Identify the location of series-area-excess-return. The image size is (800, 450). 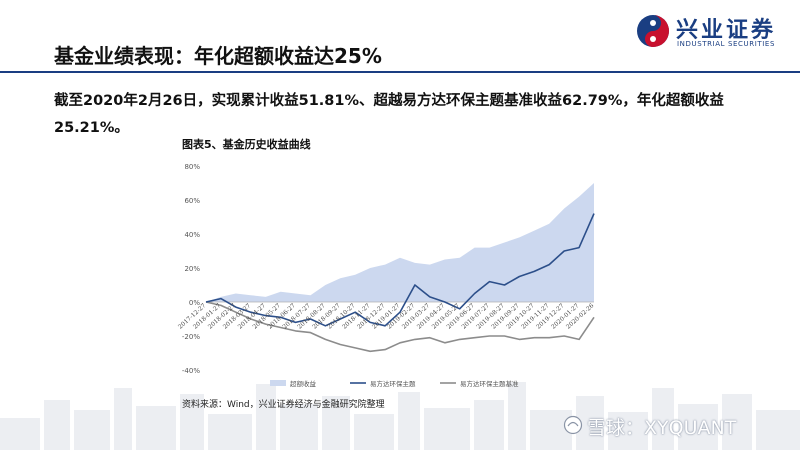
(400, 242).